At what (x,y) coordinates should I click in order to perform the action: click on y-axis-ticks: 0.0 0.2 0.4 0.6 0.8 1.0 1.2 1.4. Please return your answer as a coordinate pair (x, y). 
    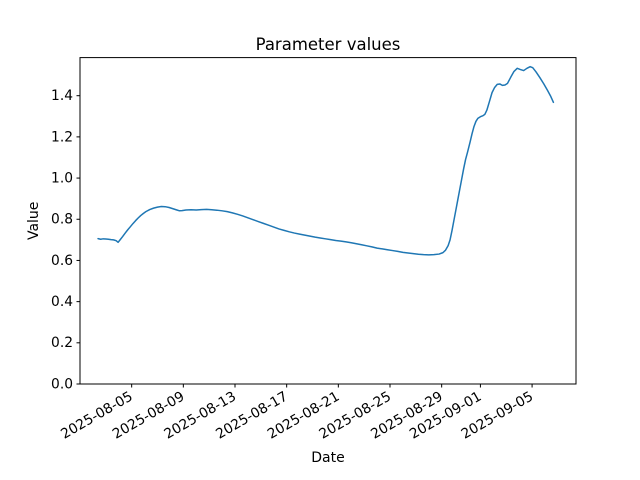
    Looking at the image, I should click on (65, 240).